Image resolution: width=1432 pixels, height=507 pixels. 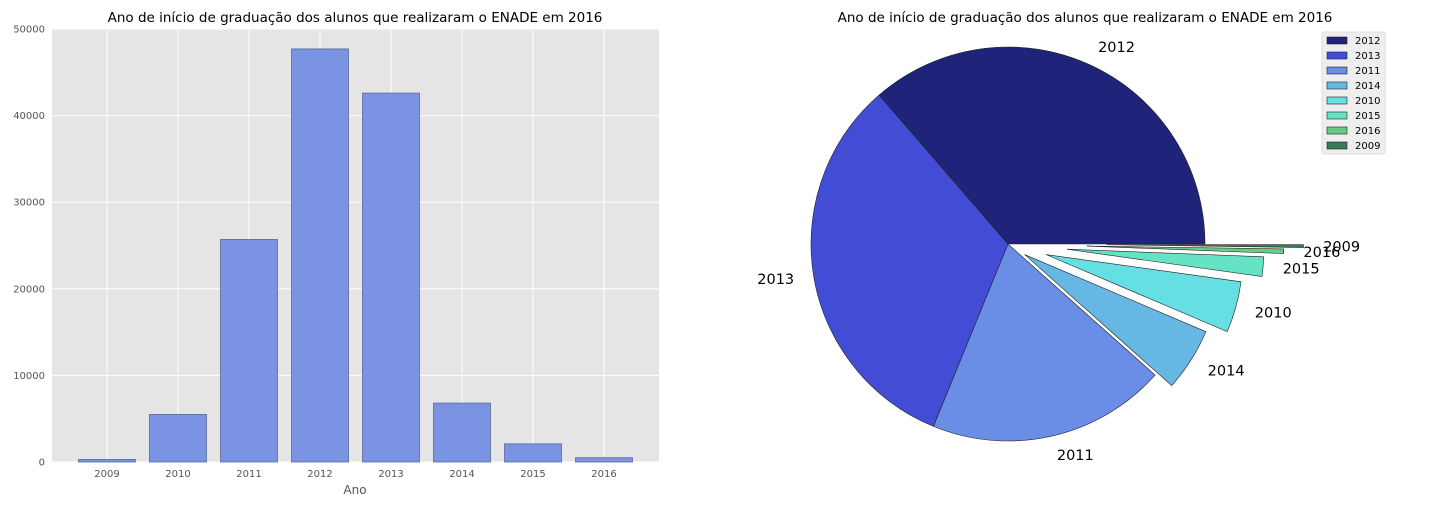 What do you see at coordinates (1321, 253) in the screenshot?
I see `pie-slice-label: 2016` at bounding box center [1321, 253].